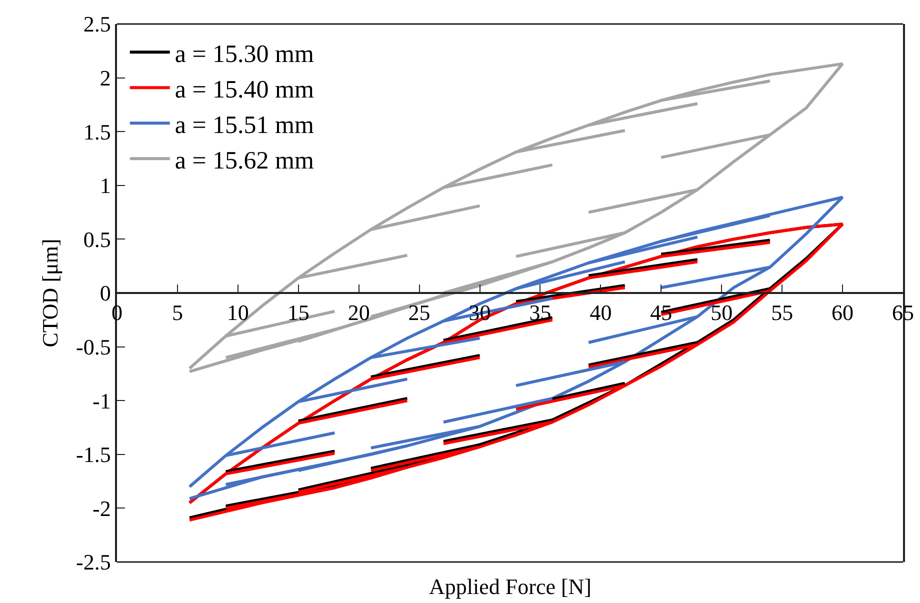  Describe the element at coordinates (105, 185) in the screenshot. I see `y-tick-label: 1` at that location.